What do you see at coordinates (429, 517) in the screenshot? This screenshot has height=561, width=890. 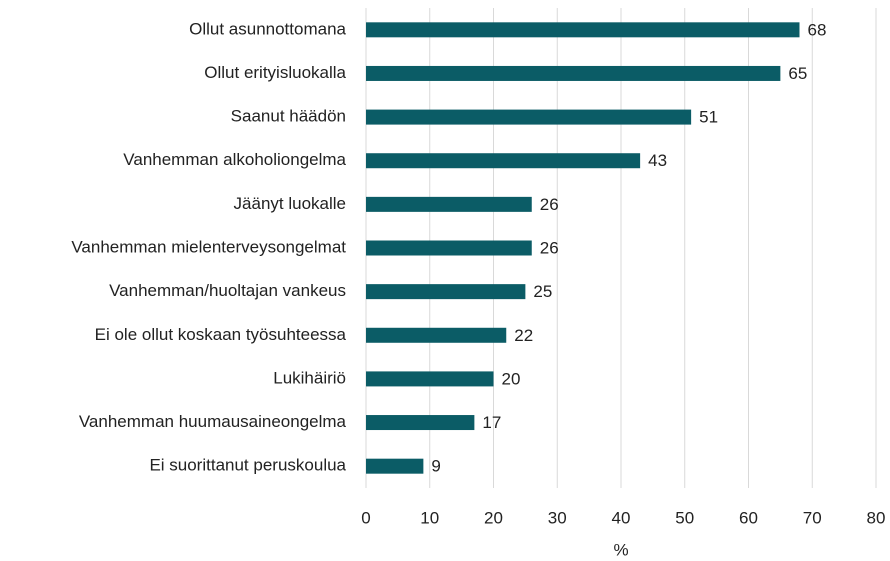 I see `x-tick-label: 10` at bounding box center [429, 517].